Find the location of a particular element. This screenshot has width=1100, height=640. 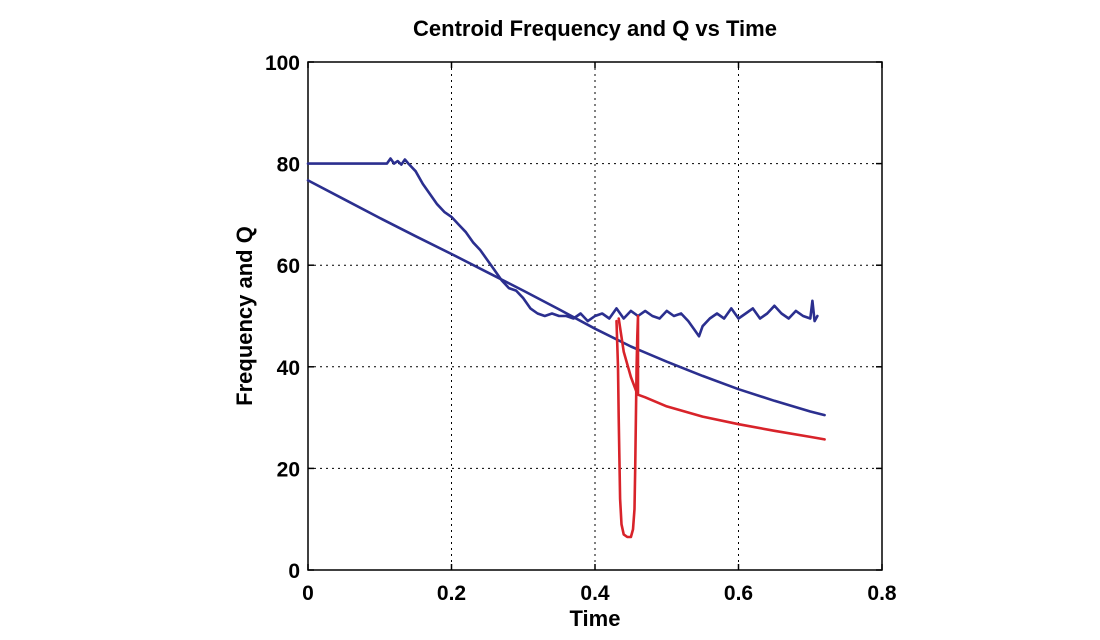

y-tick-label: 20 is located at coordinates (288, 469).